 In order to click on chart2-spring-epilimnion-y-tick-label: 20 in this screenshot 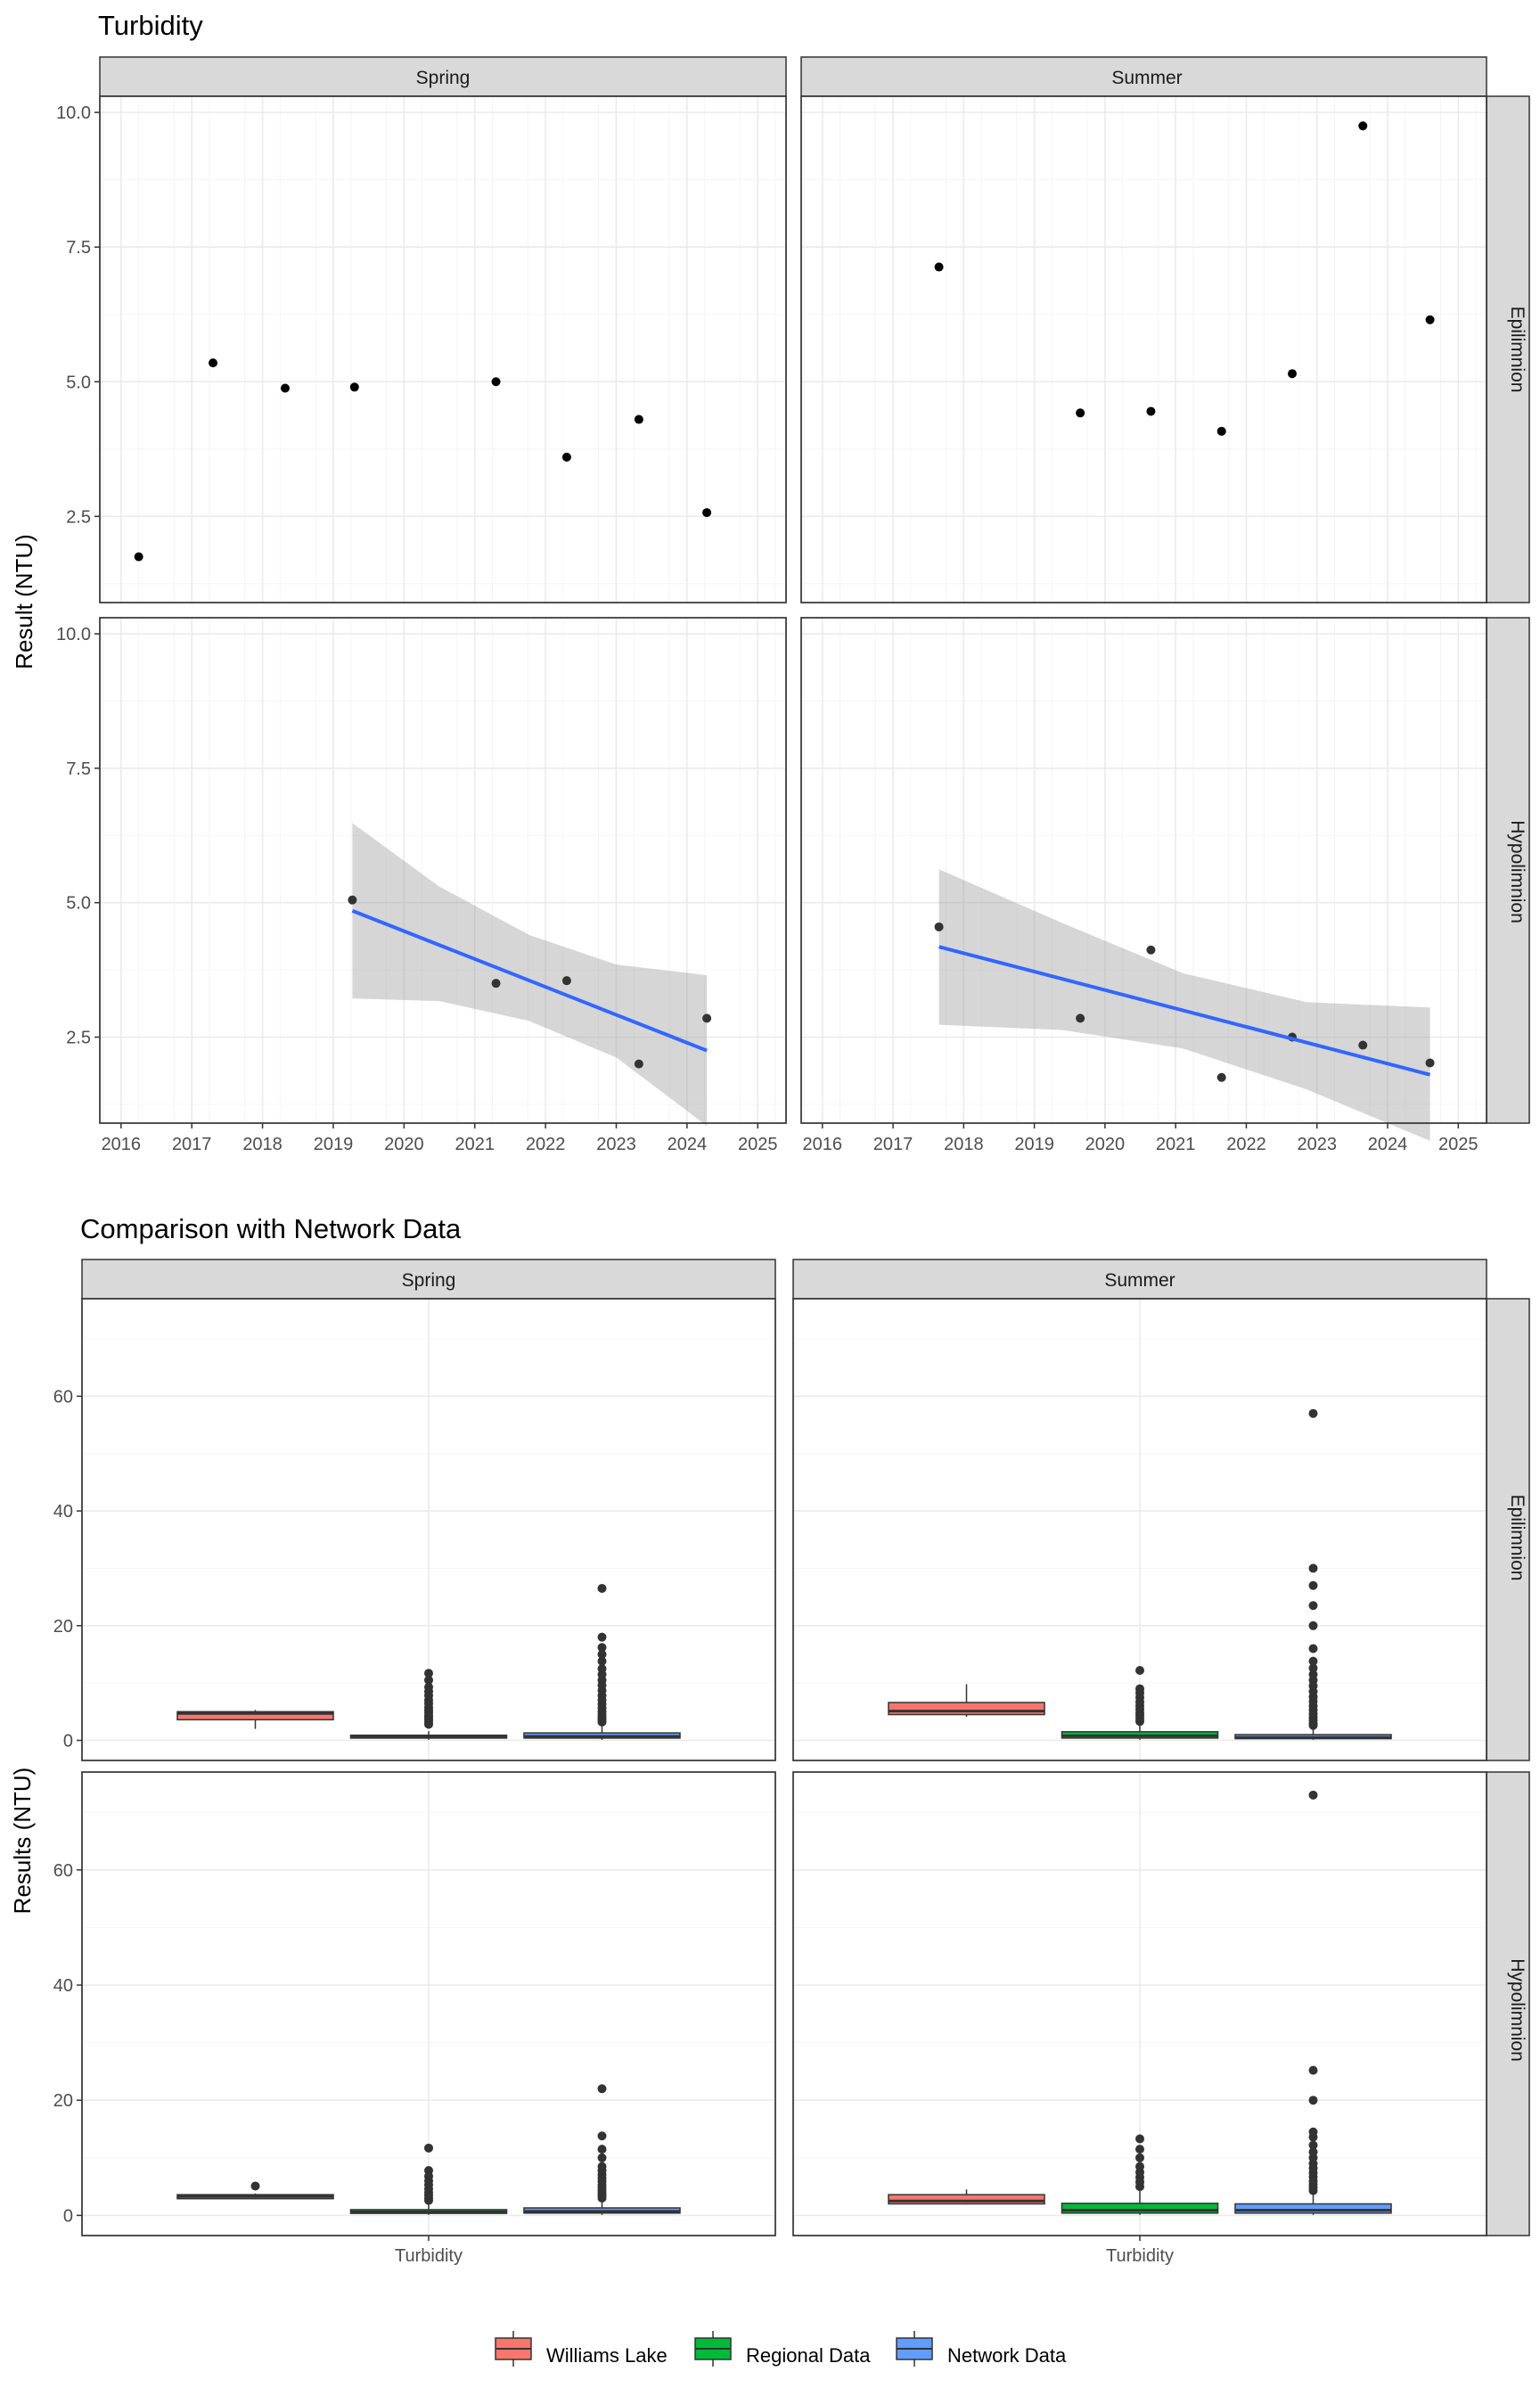, I will do `click(63, 1627)`.